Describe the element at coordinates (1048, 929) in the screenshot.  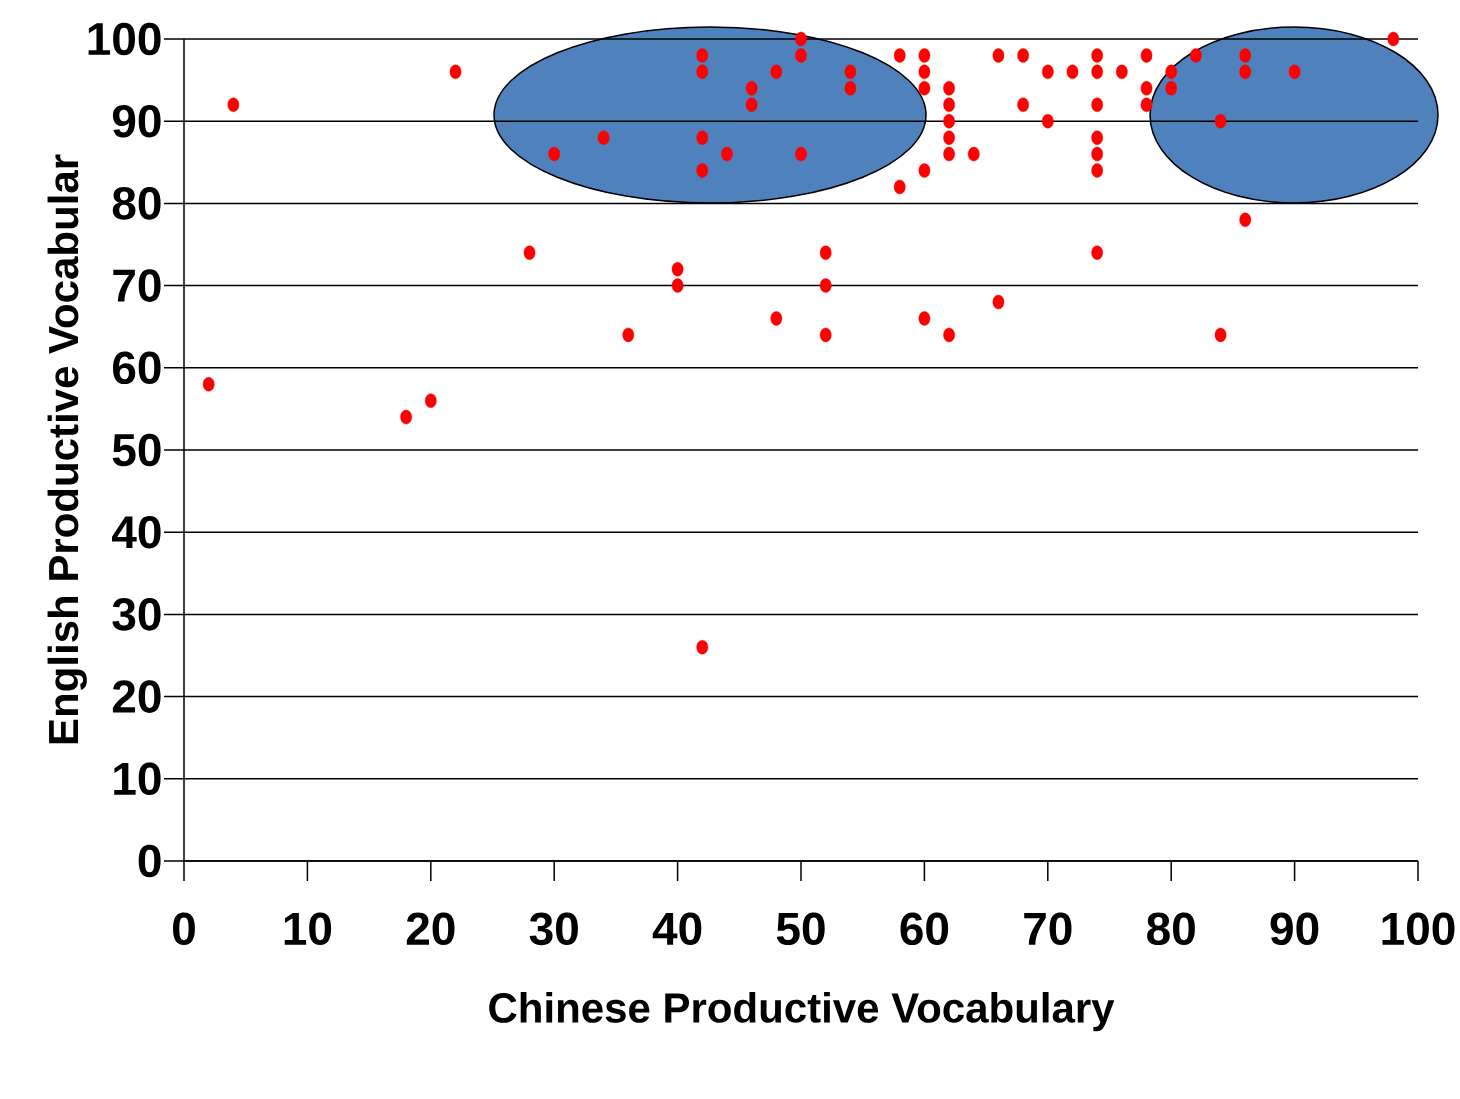
I see `x-tick-label: 70` at that location.